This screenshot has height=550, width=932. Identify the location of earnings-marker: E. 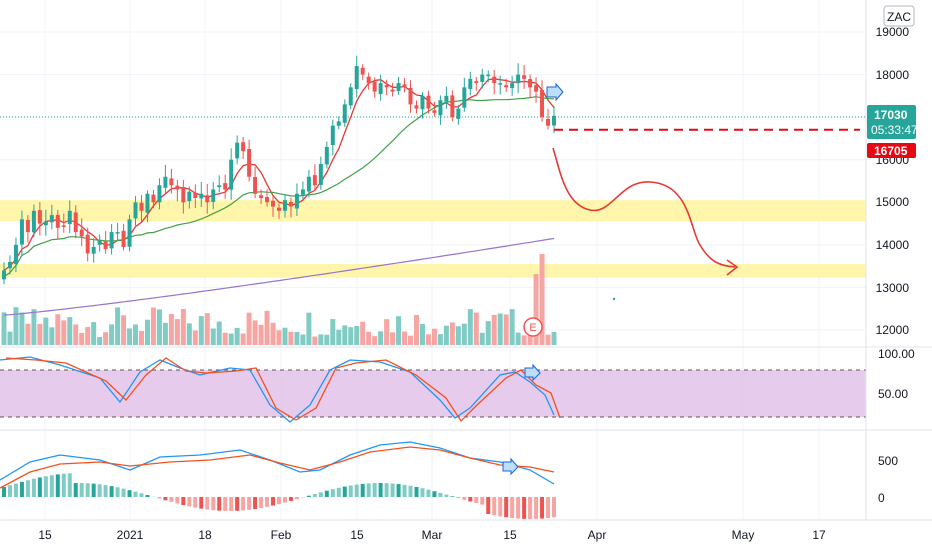
(533, 327).